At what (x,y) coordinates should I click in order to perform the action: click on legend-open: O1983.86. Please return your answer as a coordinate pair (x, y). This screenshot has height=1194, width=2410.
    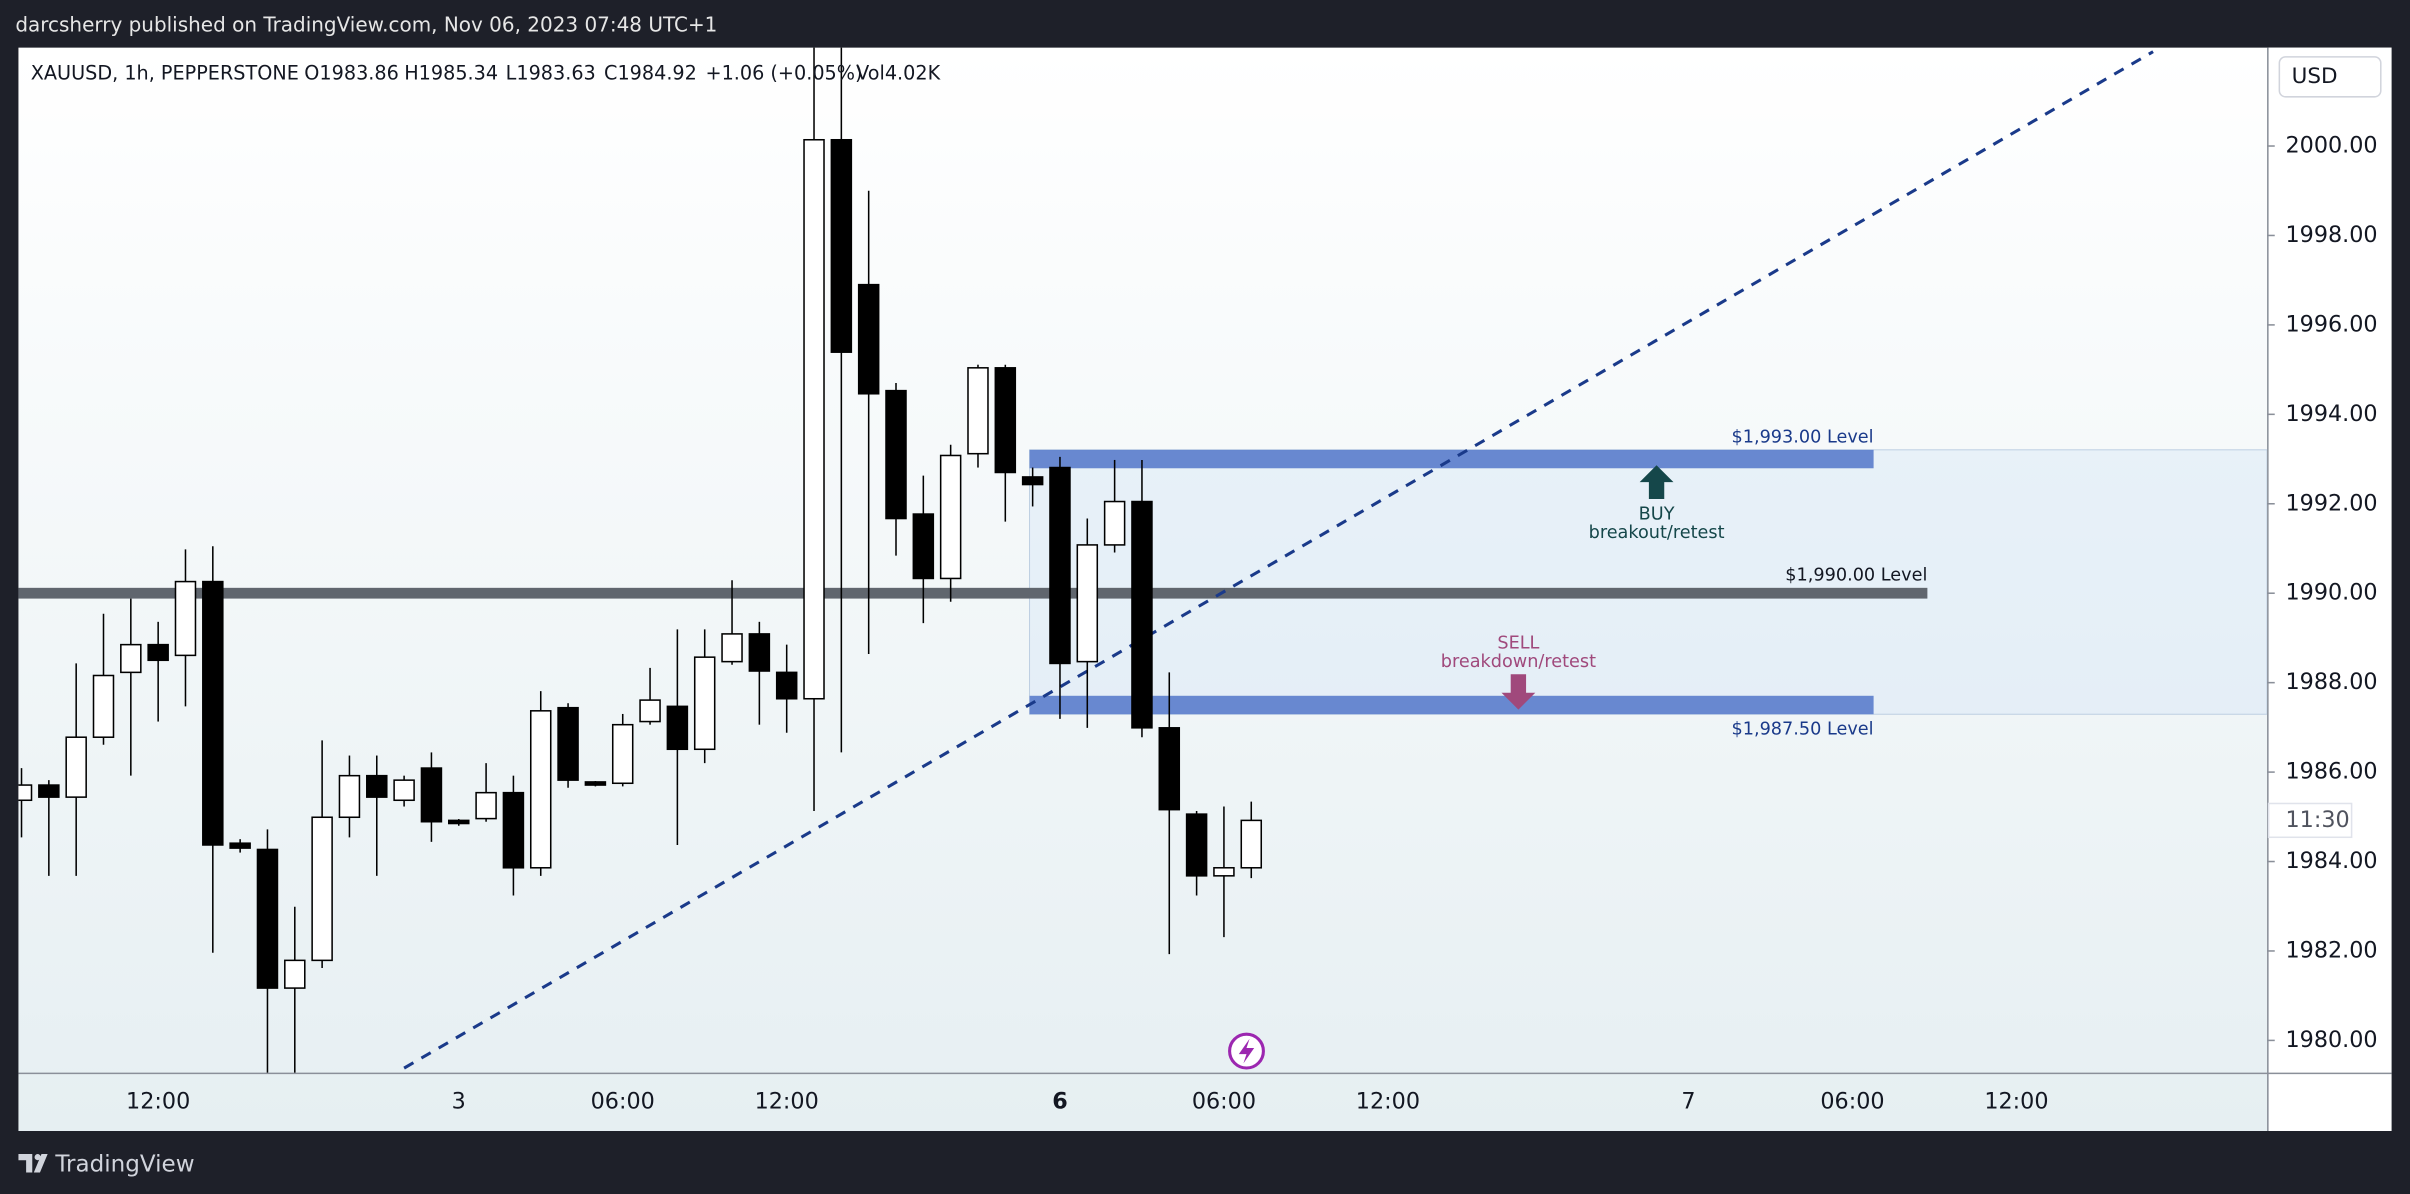
    Looking at the image, I should click on (351, 72).